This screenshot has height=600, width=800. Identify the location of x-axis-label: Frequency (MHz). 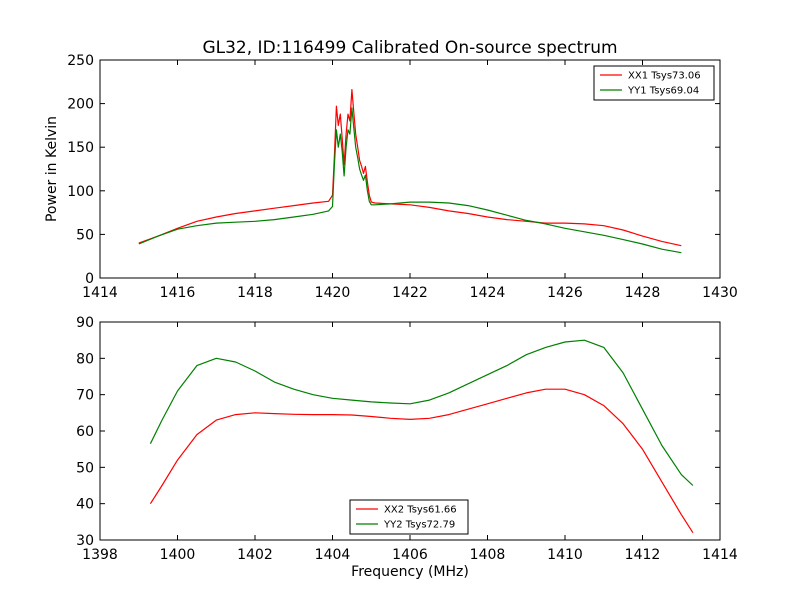
(410, 572).